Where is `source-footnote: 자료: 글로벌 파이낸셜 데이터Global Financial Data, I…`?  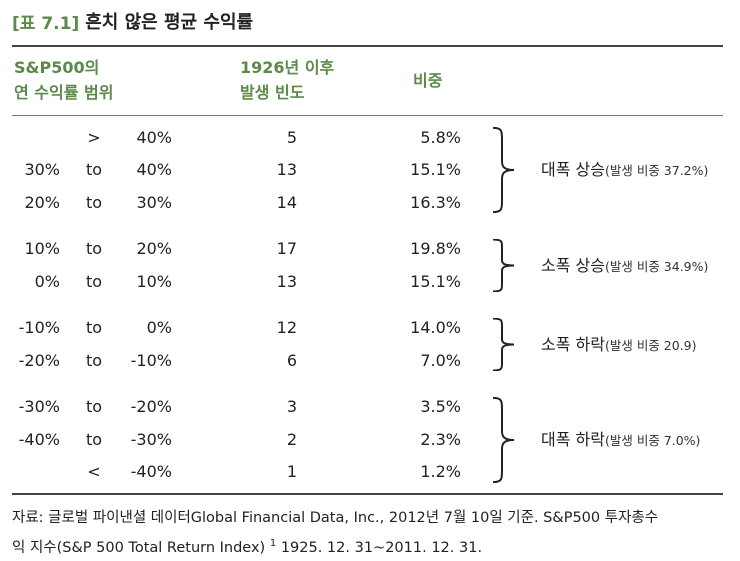 source-footnote: 자료: 글로벌 파이낸셜 데이터Global Financial Data, I… is located at coordinates (369, 533).